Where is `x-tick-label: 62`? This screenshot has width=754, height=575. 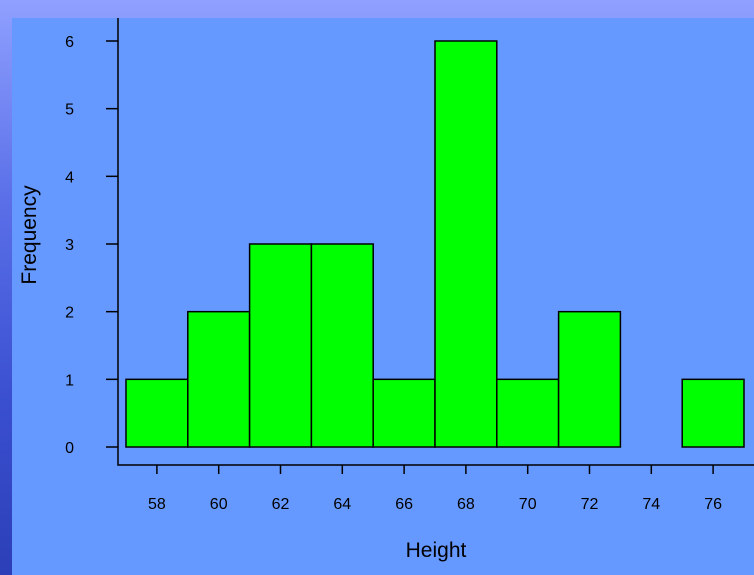
x-tick-label: 62 is located at coordinates (281, 504).